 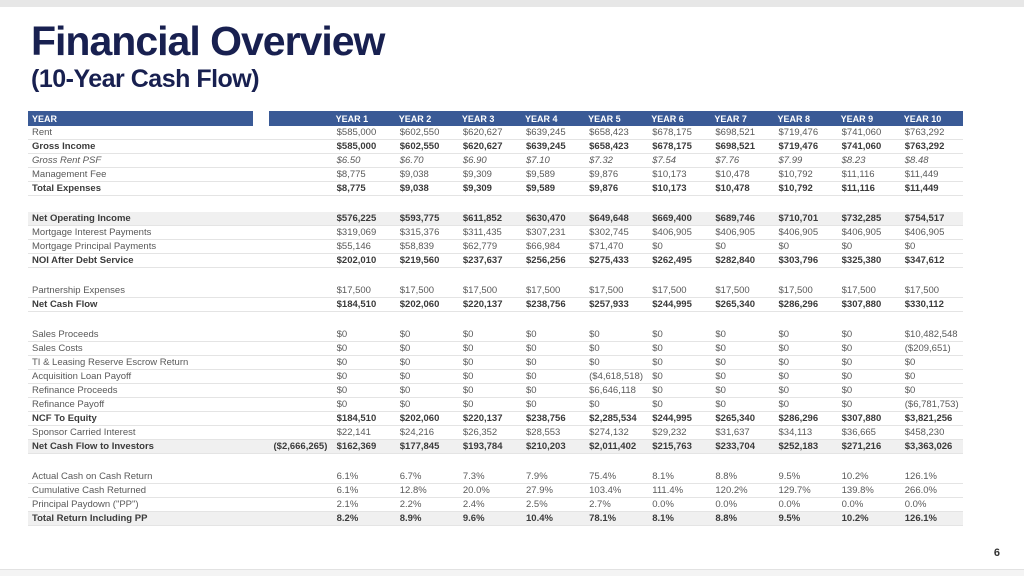 What do you see at coordinates (363, 118) in the screenshot?
I see `column-header-year-1: YEAR 1` at bounding box center [363, 118].